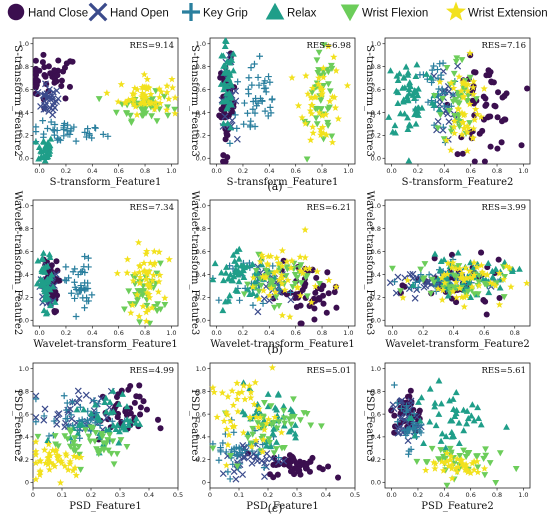 This screenshot has height=514, width=550. Describe the element at coordinates (297, 495) in the screenshot. I see `x-tick-label: 0.3` at that location.